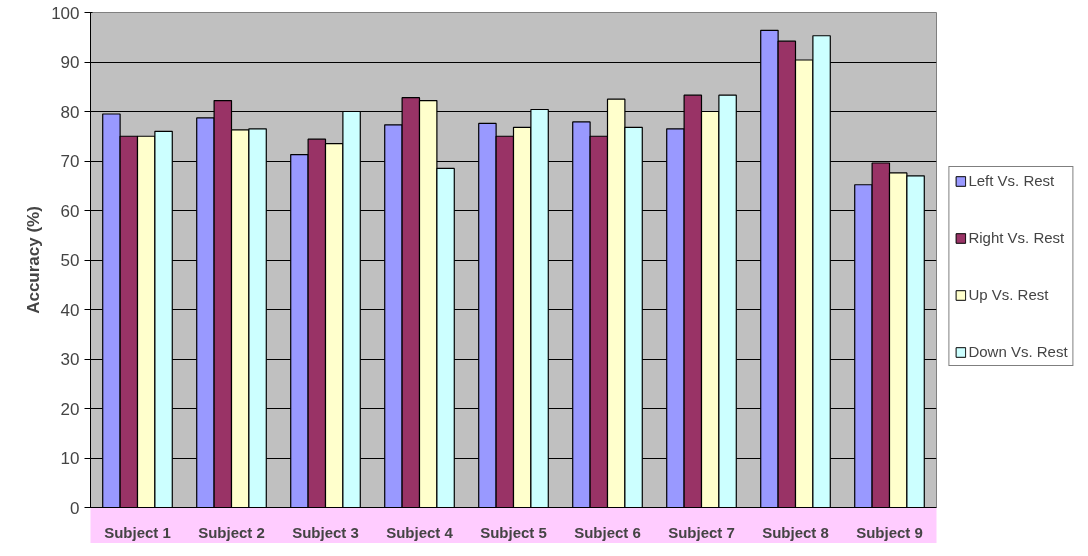 Image resolution: width=1088 pixels, height=556 pixels. What do you see at coordinates (513, 532) in the screenshot?
I see `x-tick-label: Subject 5` at bounding box center [513, 532].